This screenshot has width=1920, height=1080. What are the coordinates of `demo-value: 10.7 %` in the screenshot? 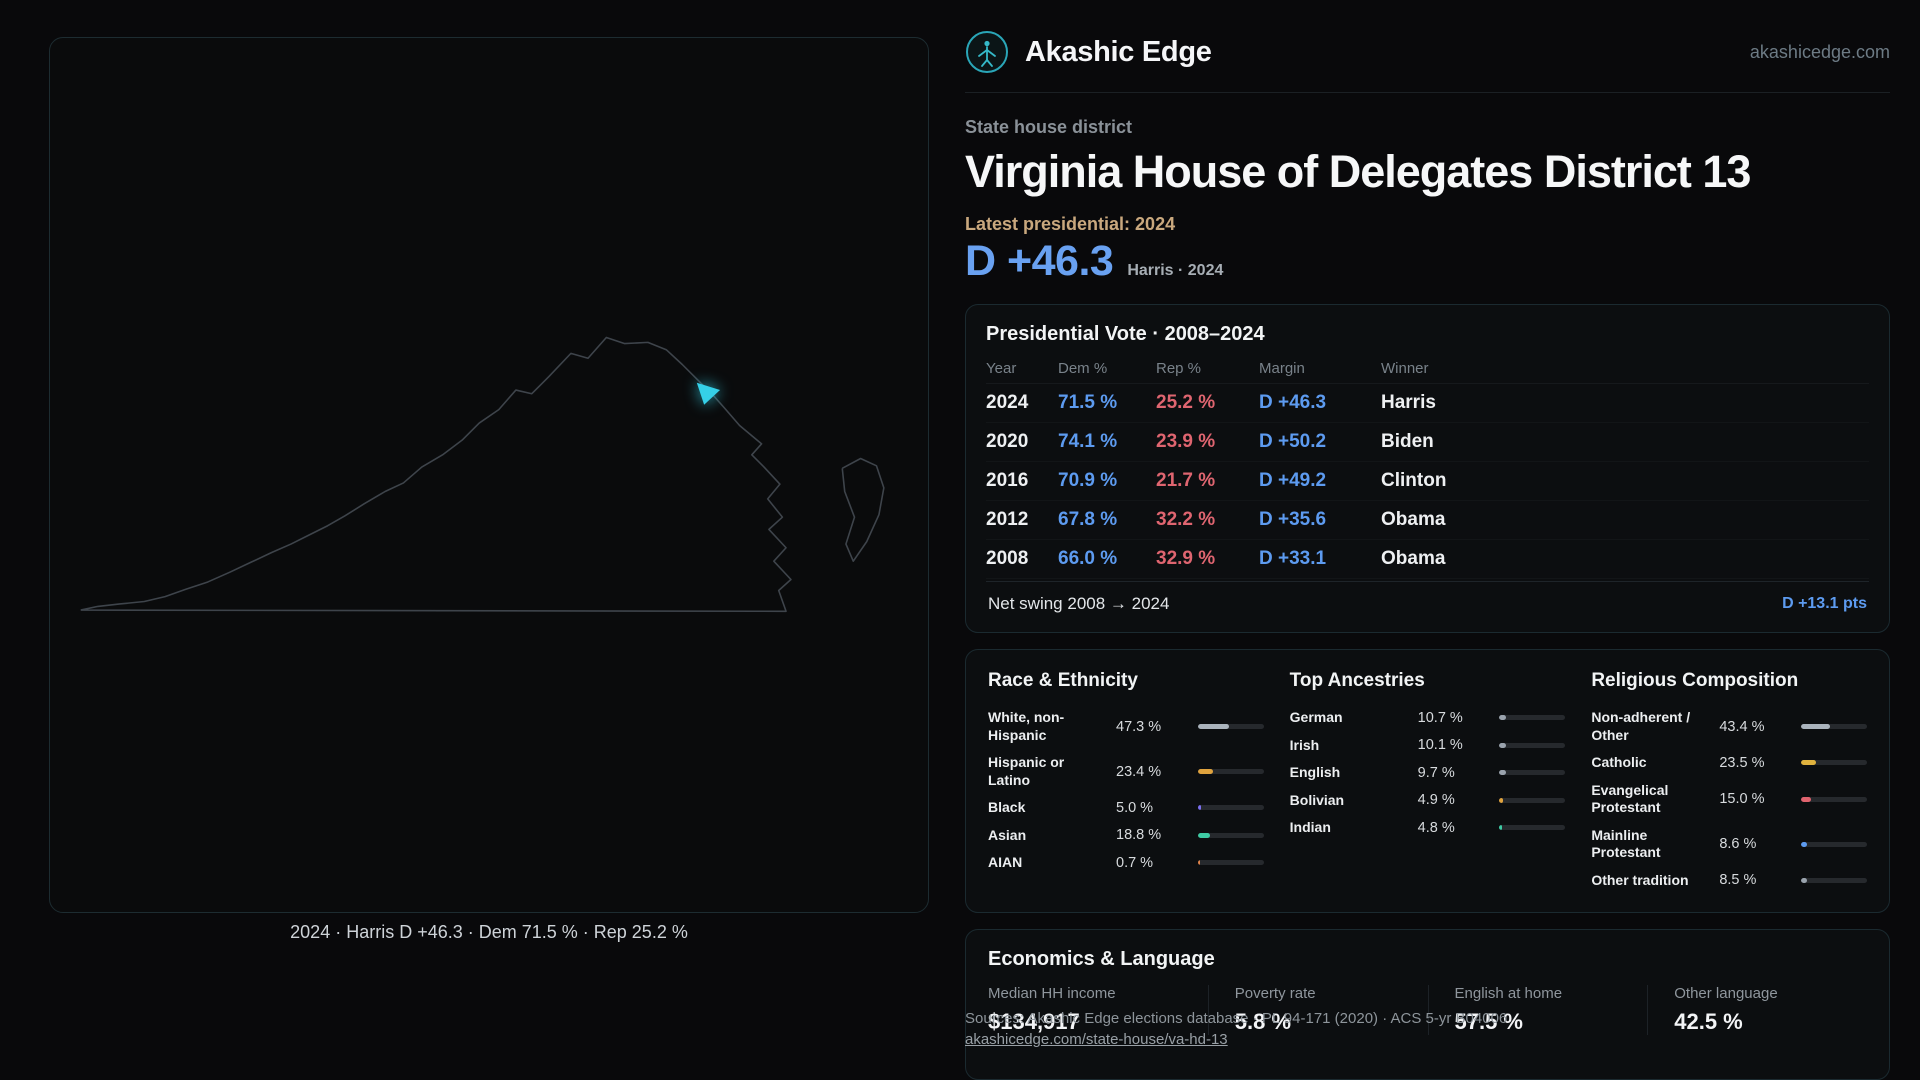 It's located at (1440, 717).